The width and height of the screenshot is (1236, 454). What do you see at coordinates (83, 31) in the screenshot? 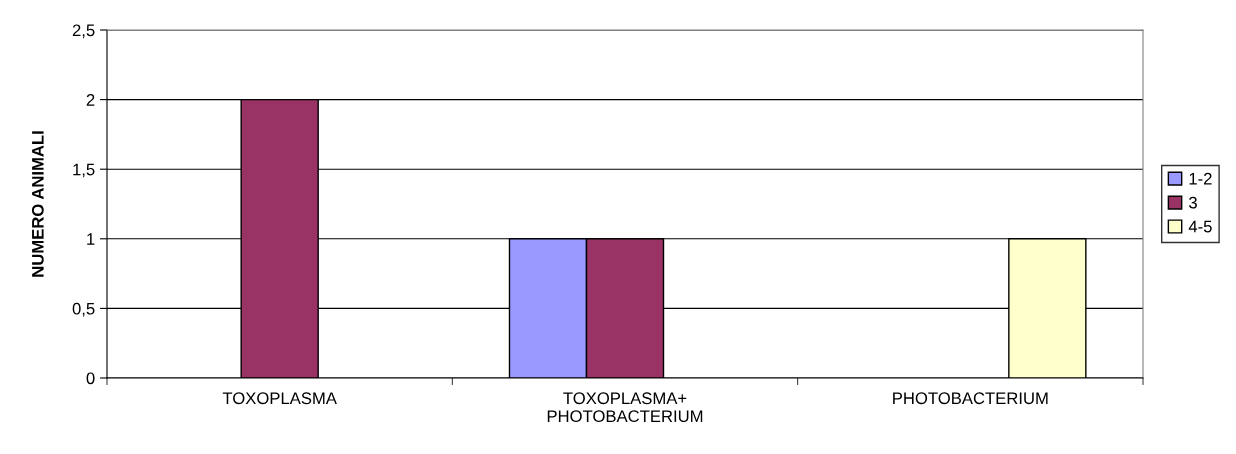
I see `y-tick-label: 2,5` at bounding box center [83, 31].